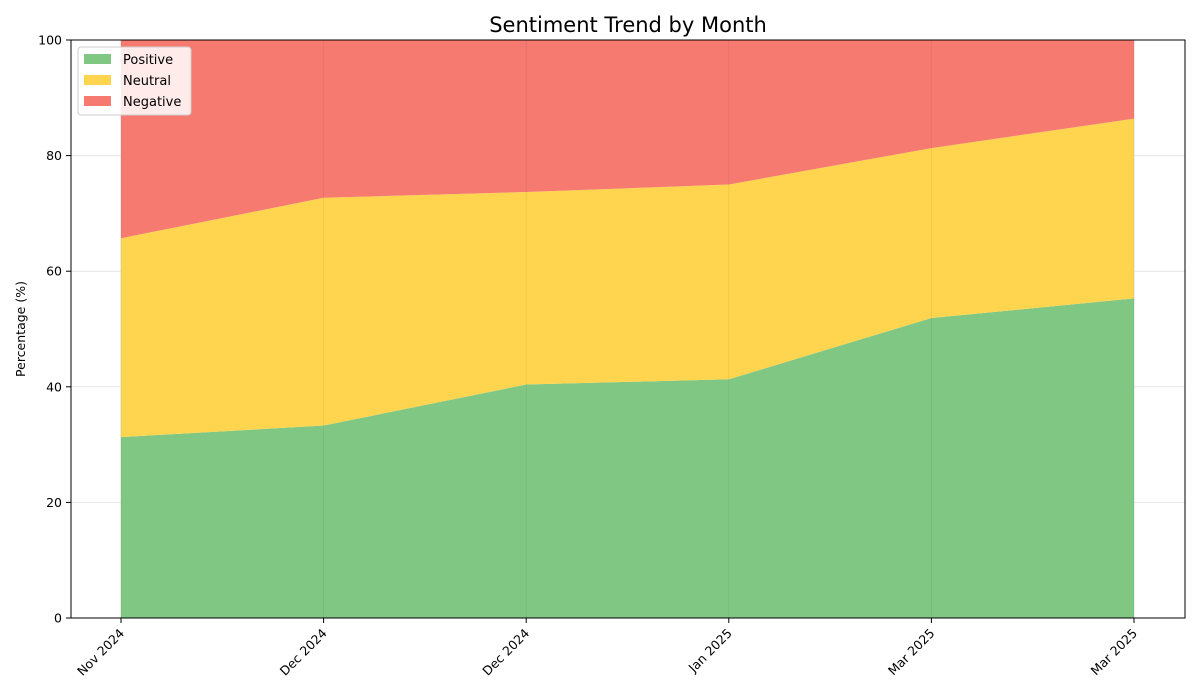  Describe the element at coordinates (152, 102) in the screenshot. I see `legend-label-negative: Negative` at that location.